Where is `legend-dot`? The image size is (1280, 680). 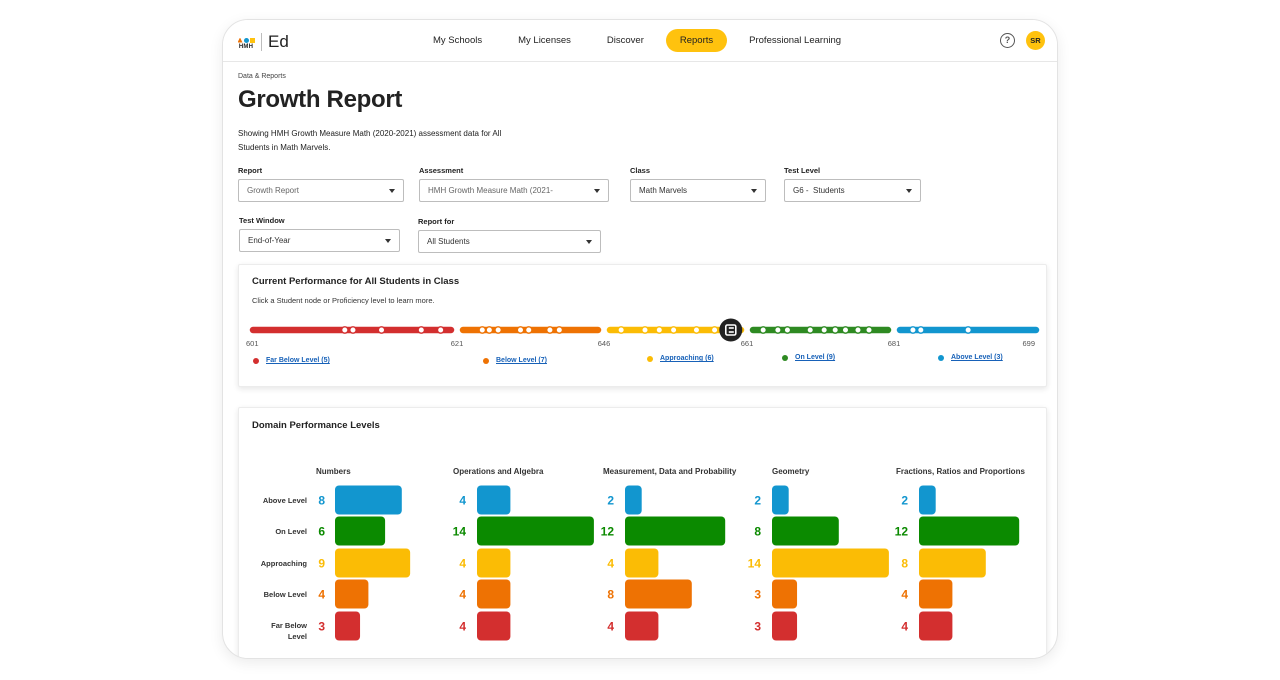 legend-dot is located at coordinates (941, 357).